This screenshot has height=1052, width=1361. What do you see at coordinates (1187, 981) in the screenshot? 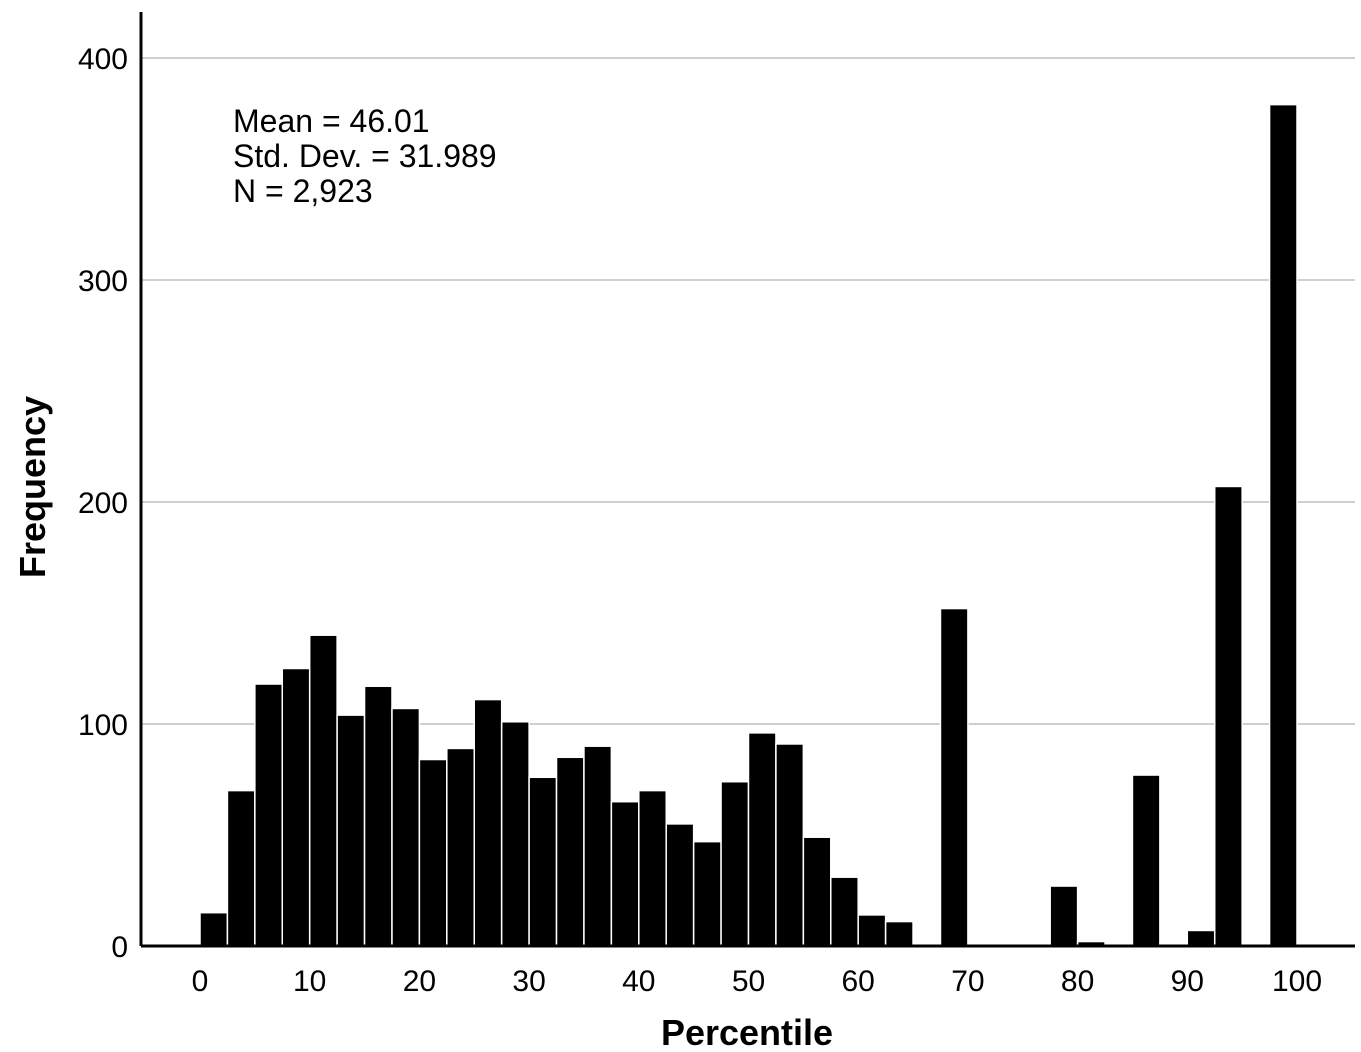
I see `x-tick-label-90: 90` at bounding box center [1187, 981].